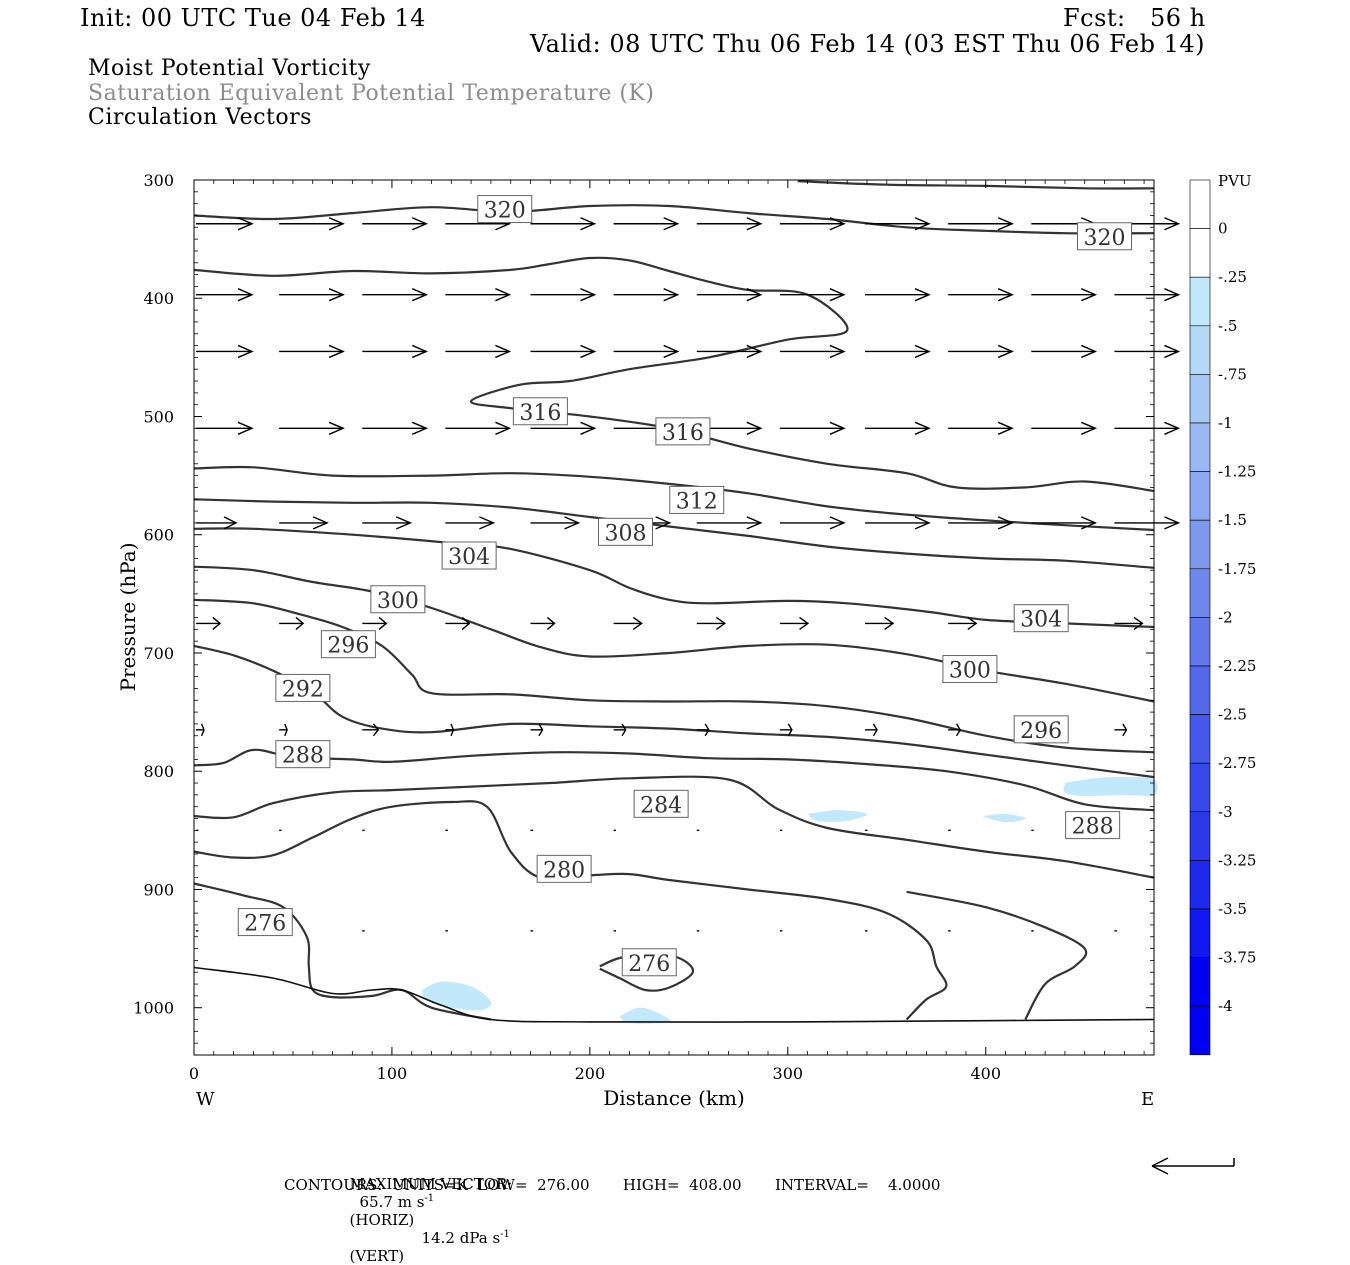 The height and width of the screenshot is (1265, 1350). I want to click on ground-surface-line, so click(674, 994).